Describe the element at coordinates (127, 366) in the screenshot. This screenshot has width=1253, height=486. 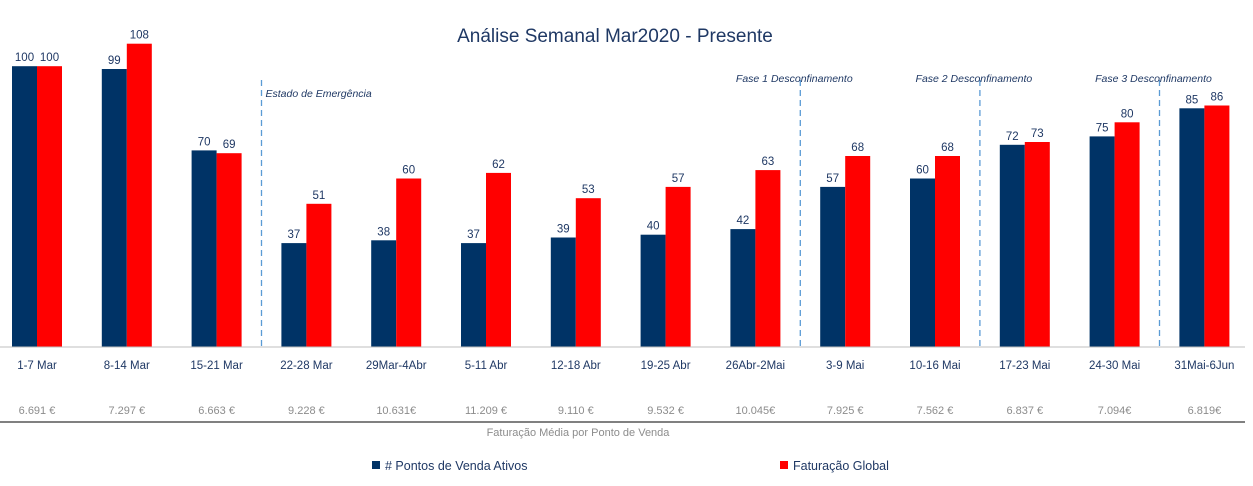
I see `x-tick-label: 8-14 Mar` at that location.